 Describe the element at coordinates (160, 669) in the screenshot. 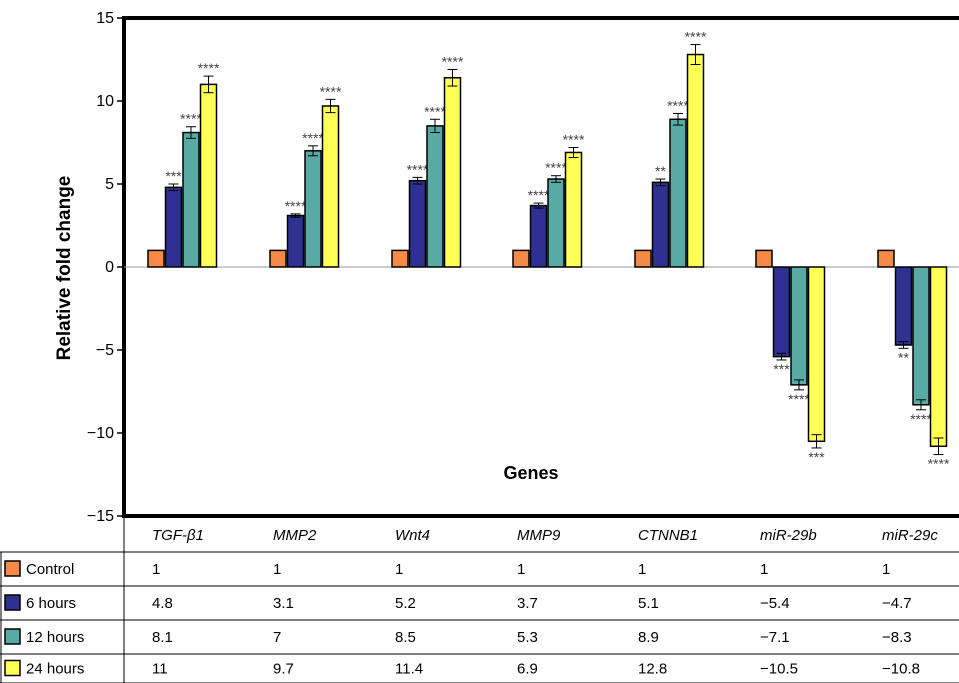

I see `table-cell: 11` at that location.